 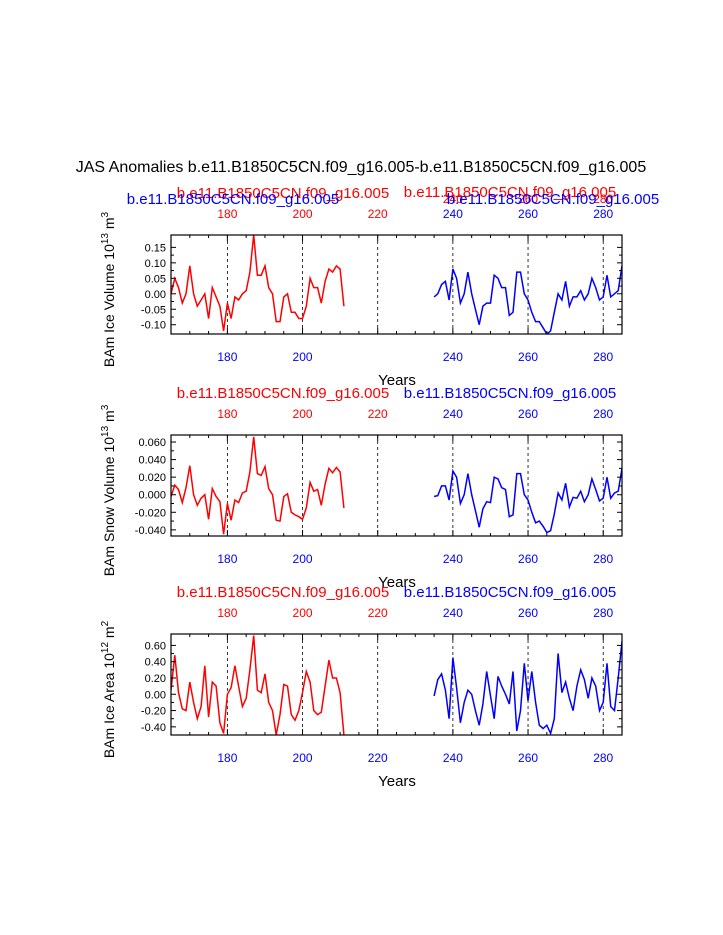 What do you see at coordinates (153, 326) in the screenshot?
I see `y-tick-label: -0.10` at bounding box center [153, 326].